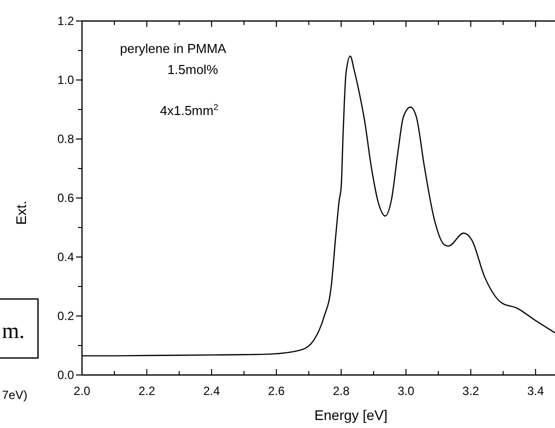 The height and width of the screenshot is (428, 555). What do you see at coordinates (65, 198) in the screenshot?
I see `y-tick-label: 0.6` at bounding box center [65, 198].